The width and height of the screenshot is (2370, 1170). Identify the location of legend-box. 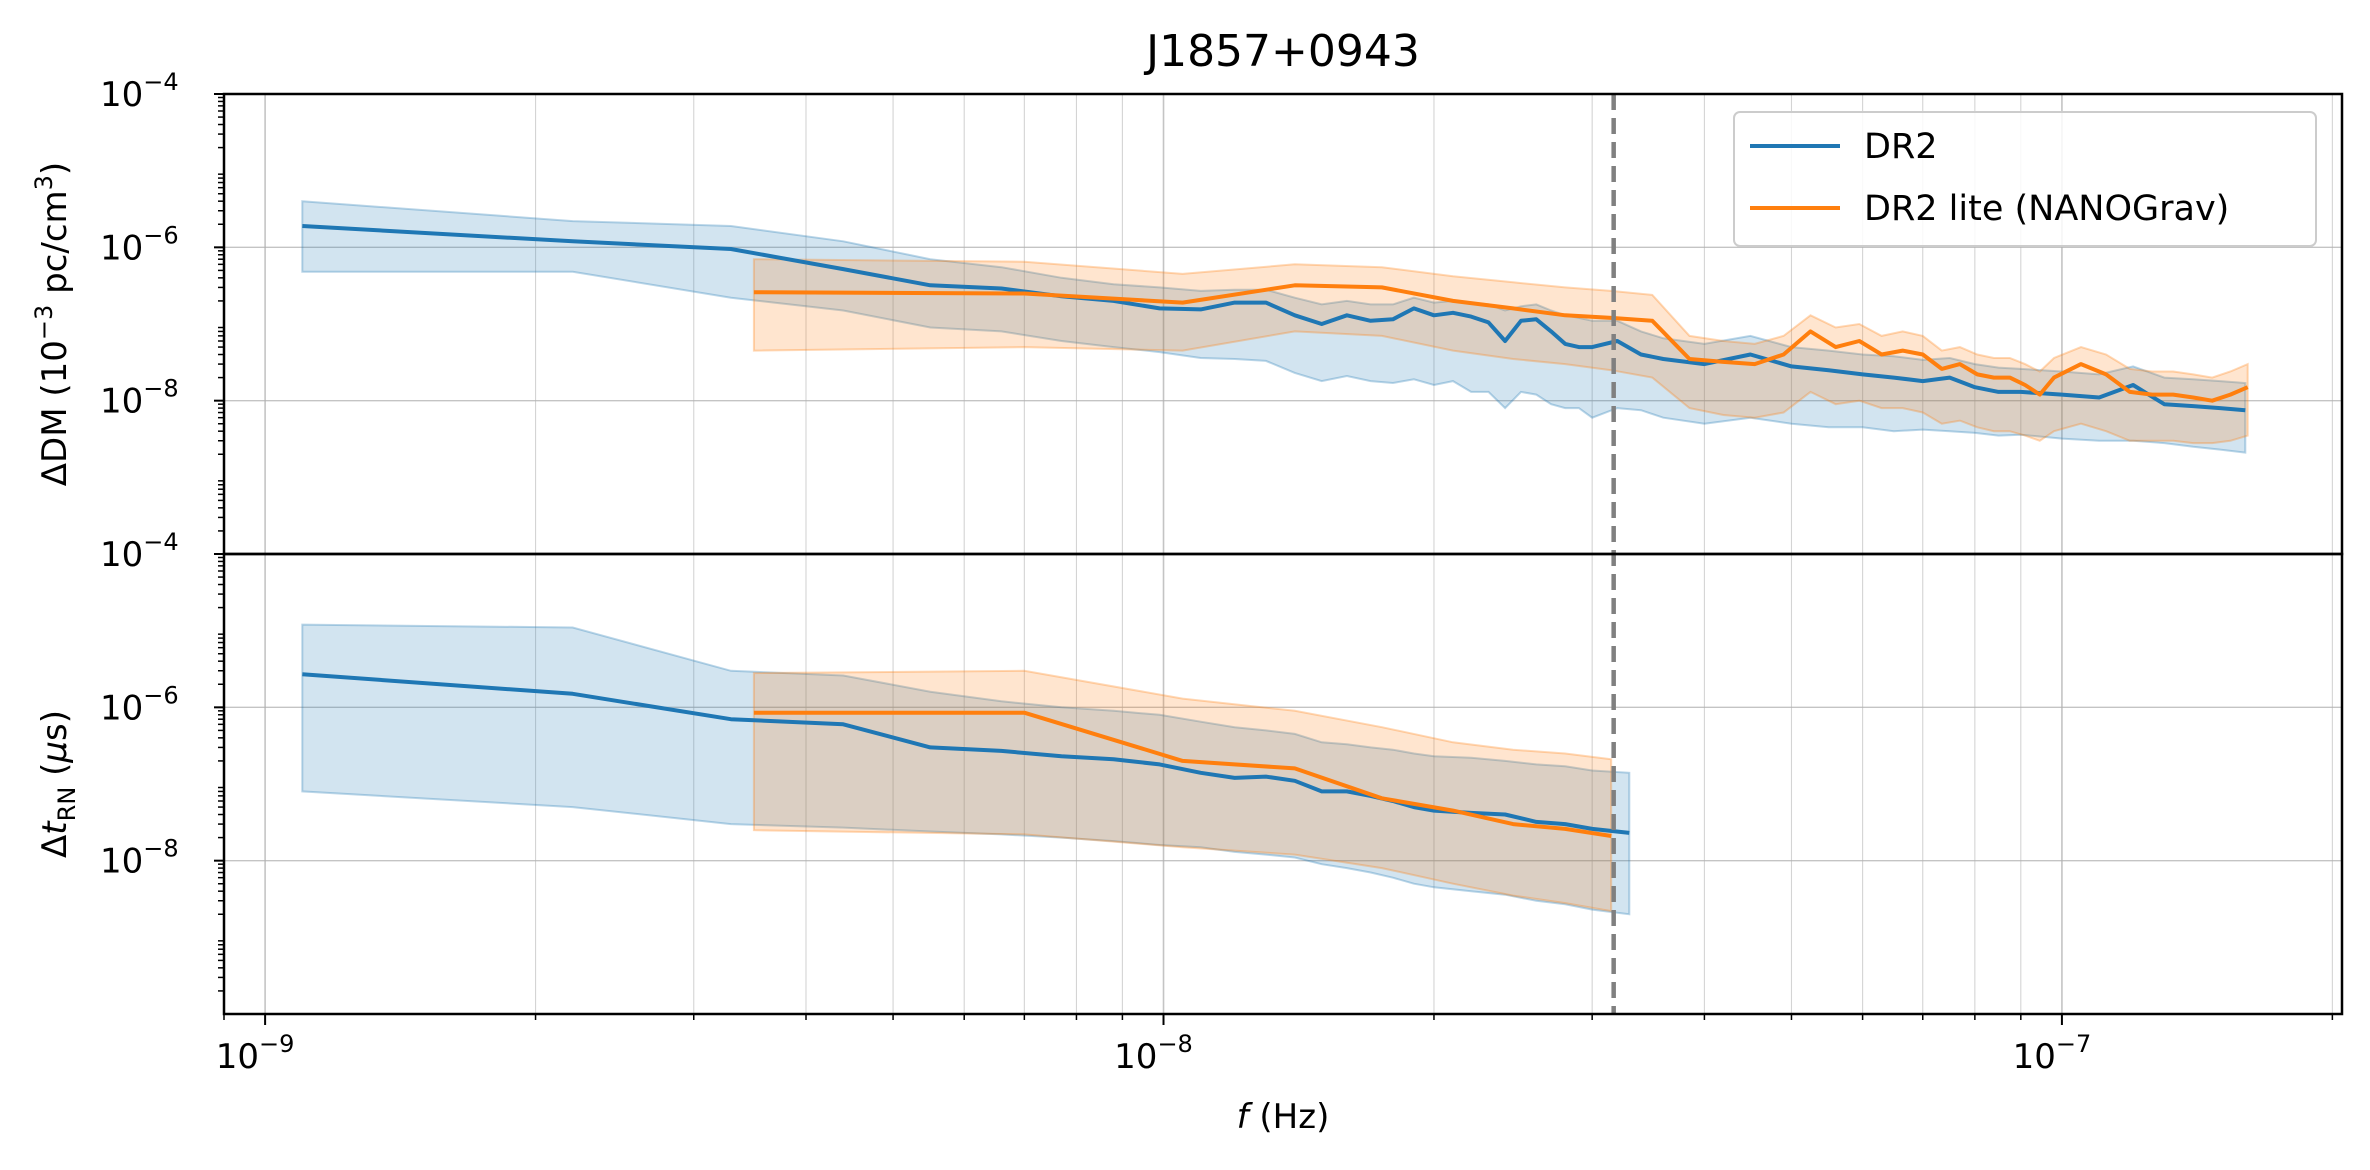
(2025, 179).